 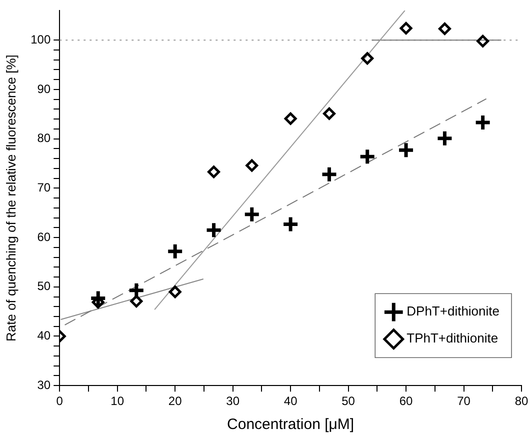 What do you see at coordinates (44, 385) in the screenshot?
I see `y-tick-label: 30` at bounding box center [44, 385].